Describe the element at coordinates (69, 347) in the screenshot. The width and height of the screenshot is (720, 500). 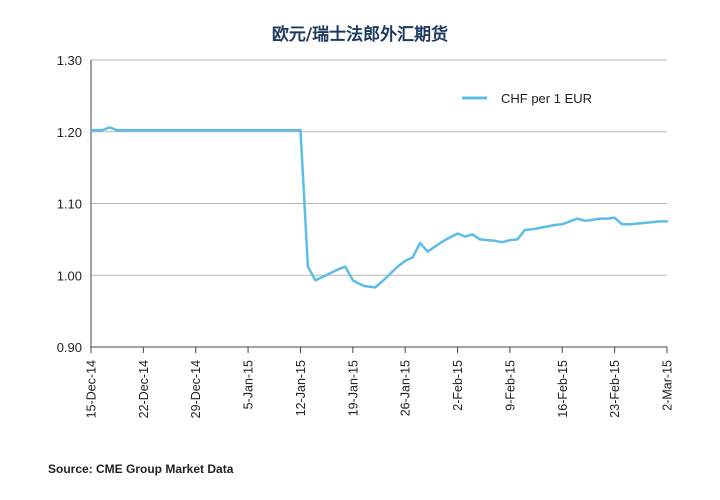
I see `y-tick-label: 0.90` at that location.